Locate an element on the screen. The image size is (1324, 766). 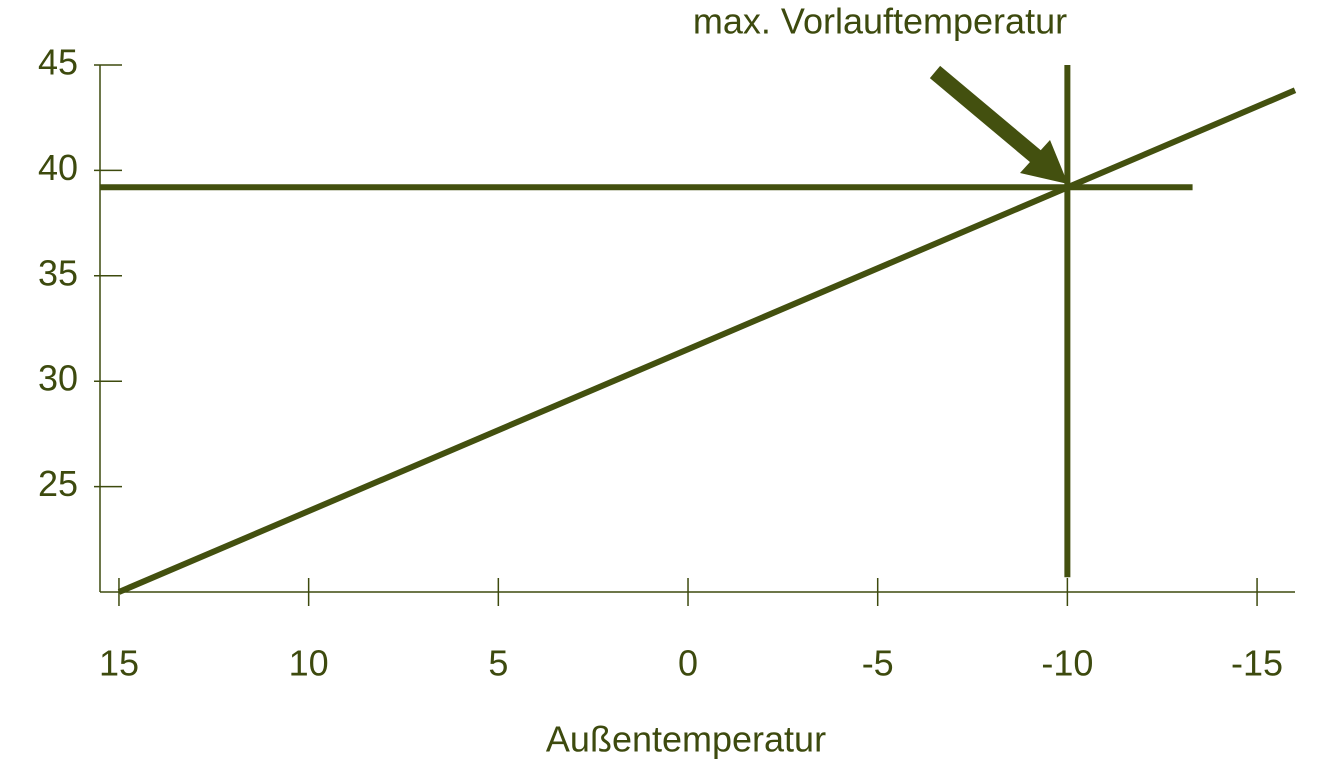
y-tick-label: 25 is located at coordinates (58, 483).